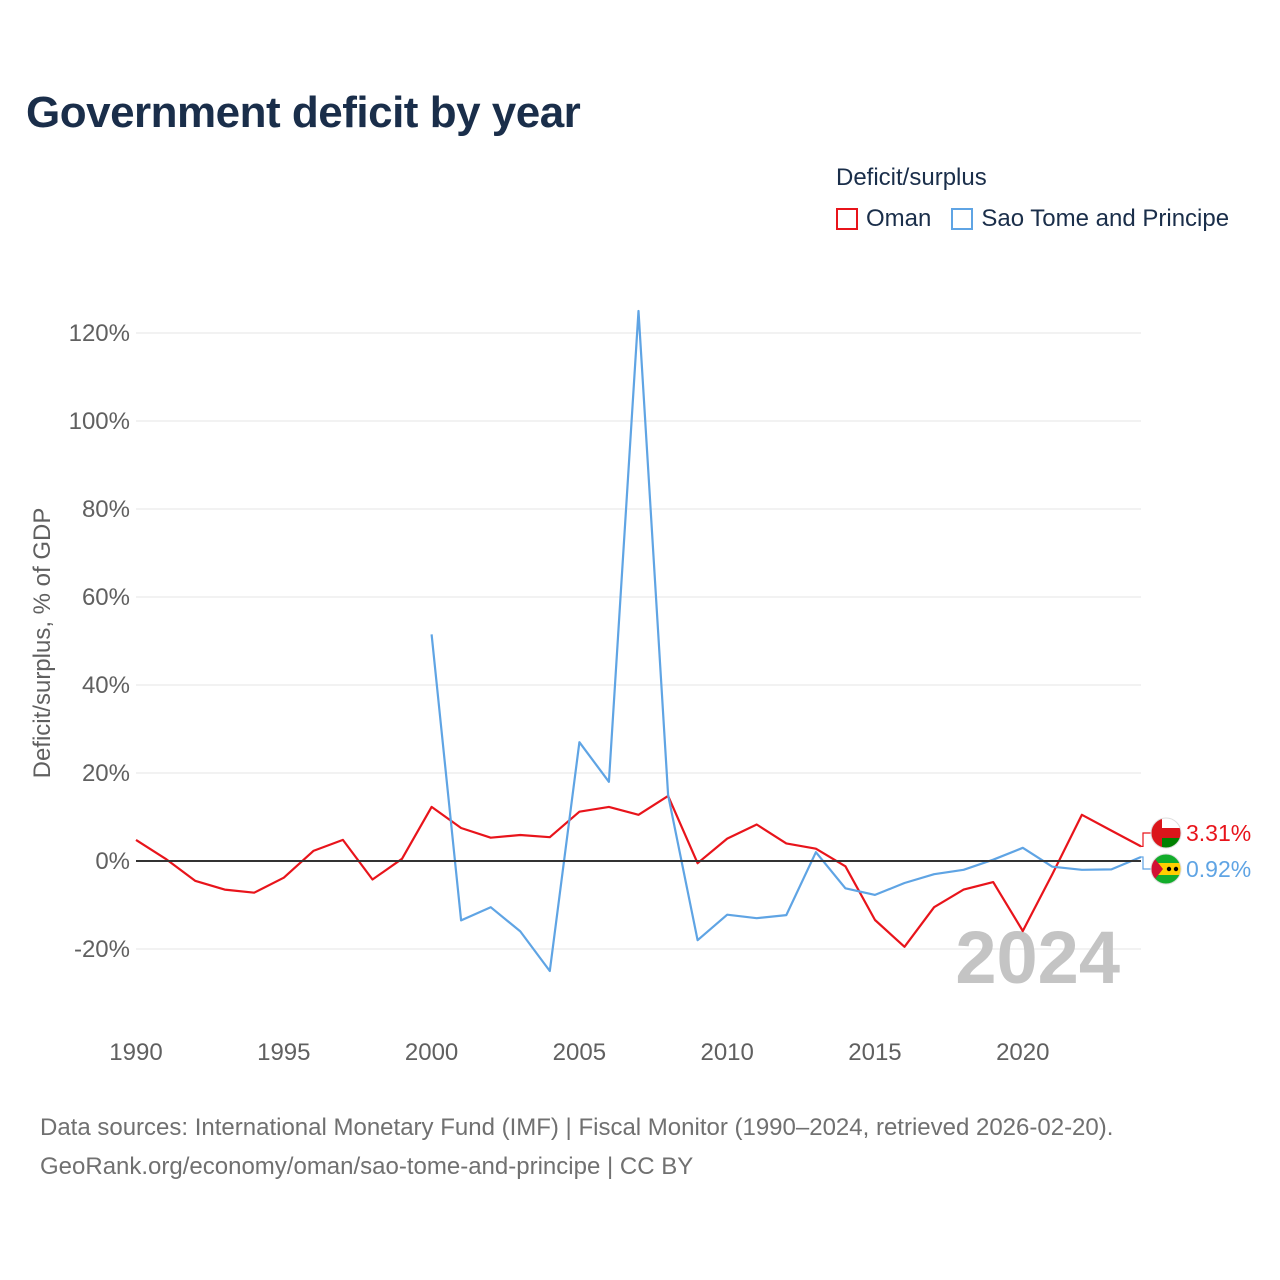 The image size is (1280, 1280). Describe the element at coordinates (1146, 863) in the screenshot. I see `connector-sao-tome` at that location.